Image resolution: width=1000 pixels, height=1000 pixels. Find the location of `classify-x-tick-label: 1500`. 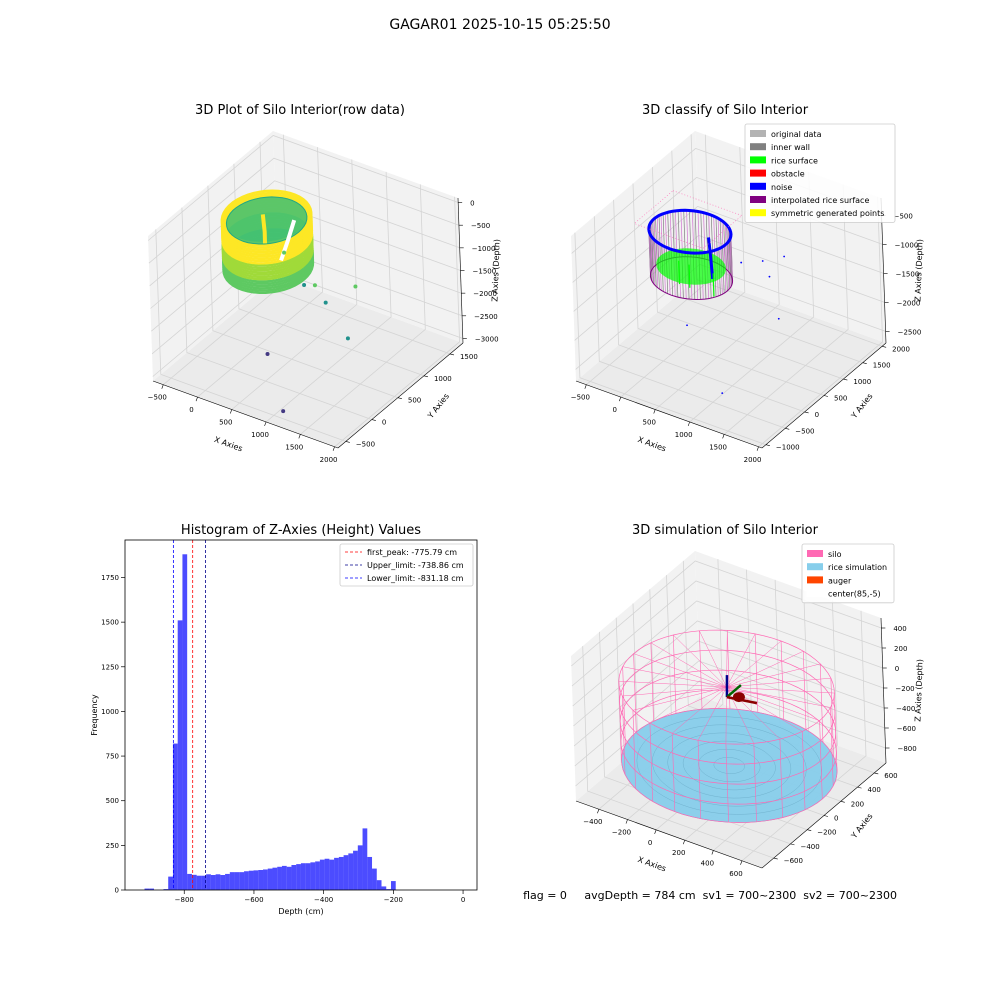

classify-x-tick-label: 1500 is located at coordinates (718, 447).